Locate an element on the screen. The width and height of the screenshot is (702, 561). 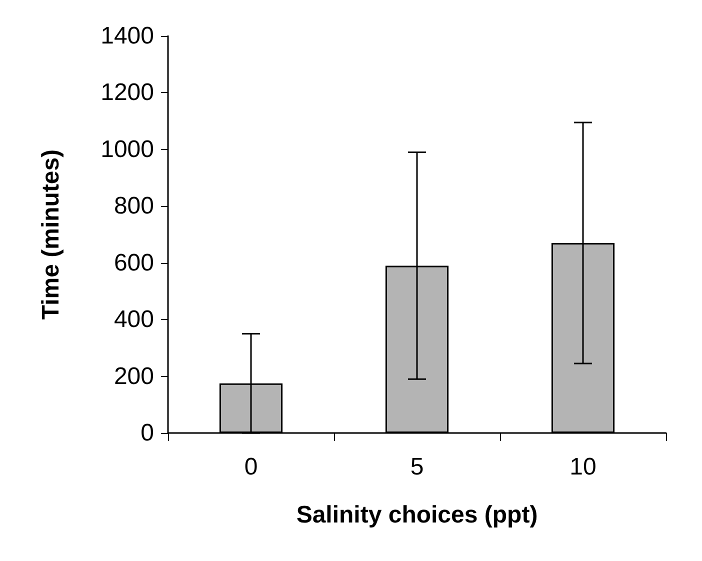
y-tick-label: 200 is located at coordinates (134, 376).